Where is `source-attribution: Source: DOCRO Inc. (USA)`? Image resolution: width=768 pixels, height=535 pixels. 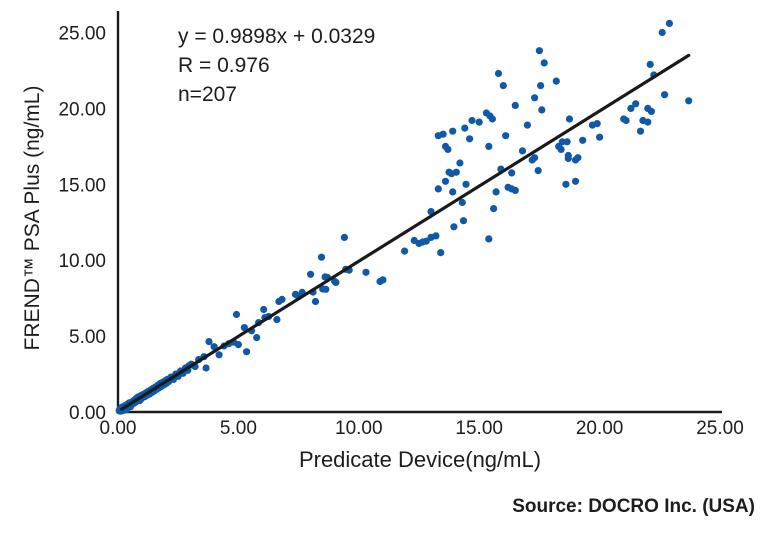
source-attribution: Source: DOCRO Inc. (USA) is located at coordinates (633, 506).